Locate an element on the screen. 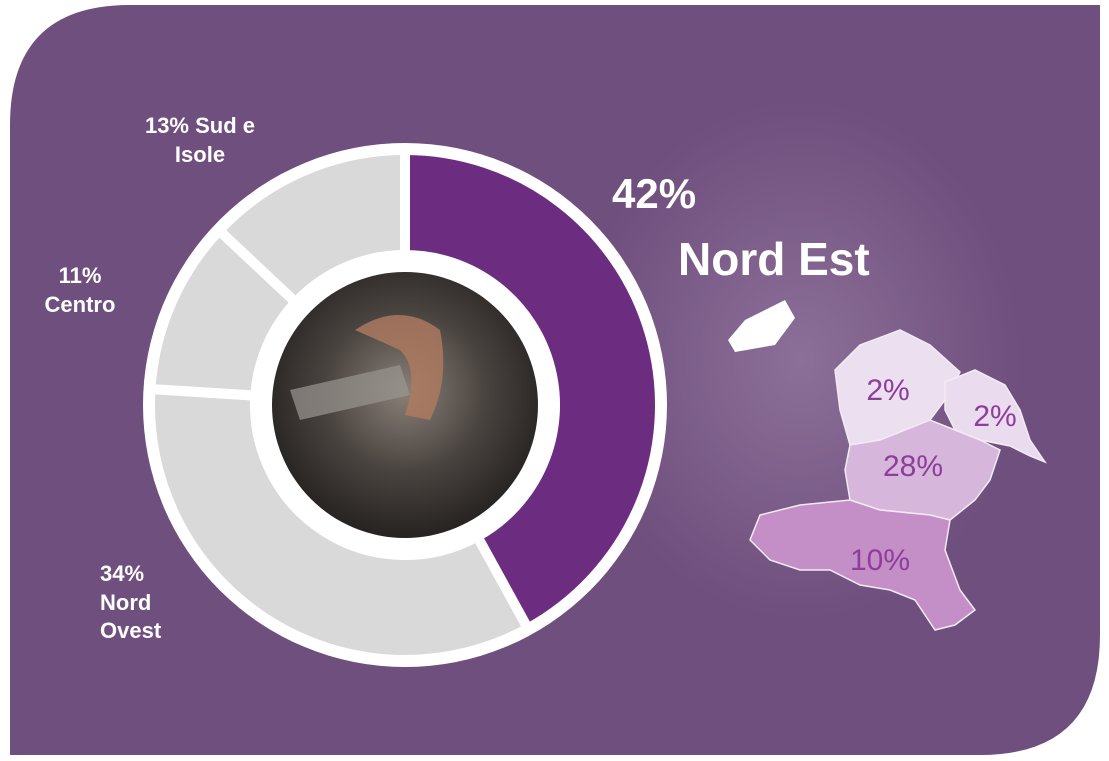 Image resolution: width=1109 pixels, height=761 pixels. slice-label-box: 13% Sud e Isole is located at coordinates (200, 140).